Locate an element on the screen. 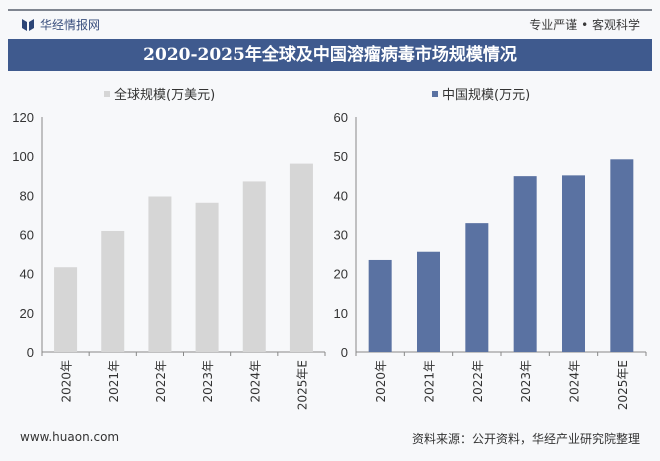 Image resolution: width=660 pixels, height=461 pixels. bar-global-2020年 is located at coordinates (66, 309).